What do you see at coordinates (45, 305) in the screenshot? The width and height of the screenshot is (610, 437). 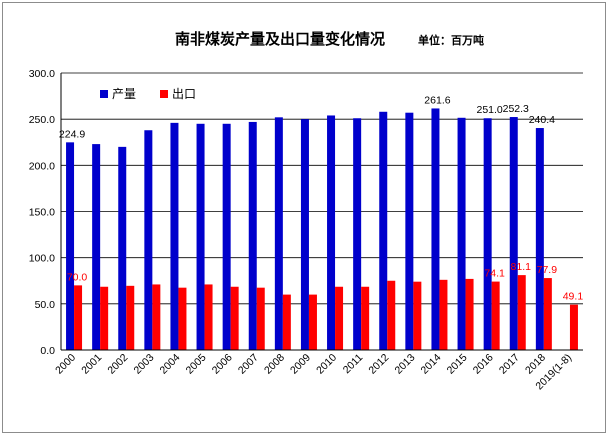 I see `y-tick-label: 50.0` at bounding box center [45, 305].